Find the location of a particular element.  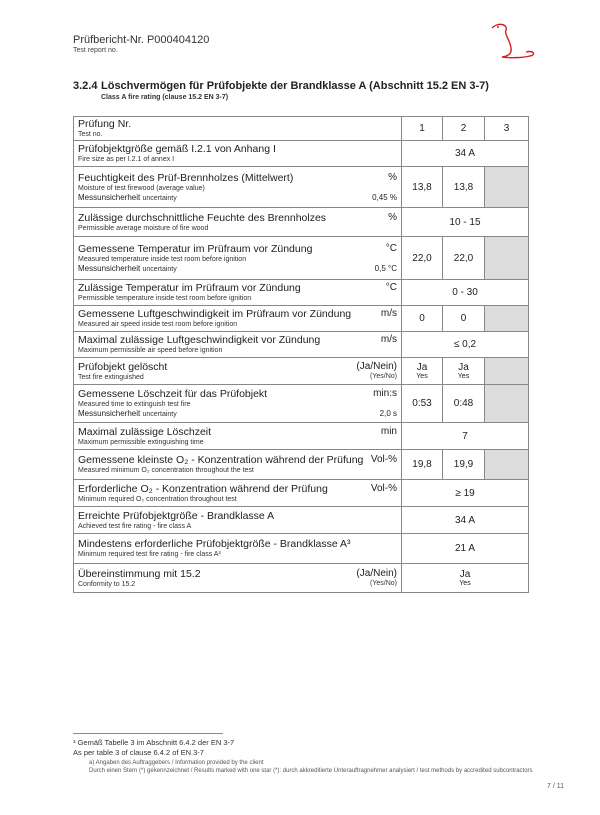

value-cell: ≥ 19 is located at coordinates (465, 493).